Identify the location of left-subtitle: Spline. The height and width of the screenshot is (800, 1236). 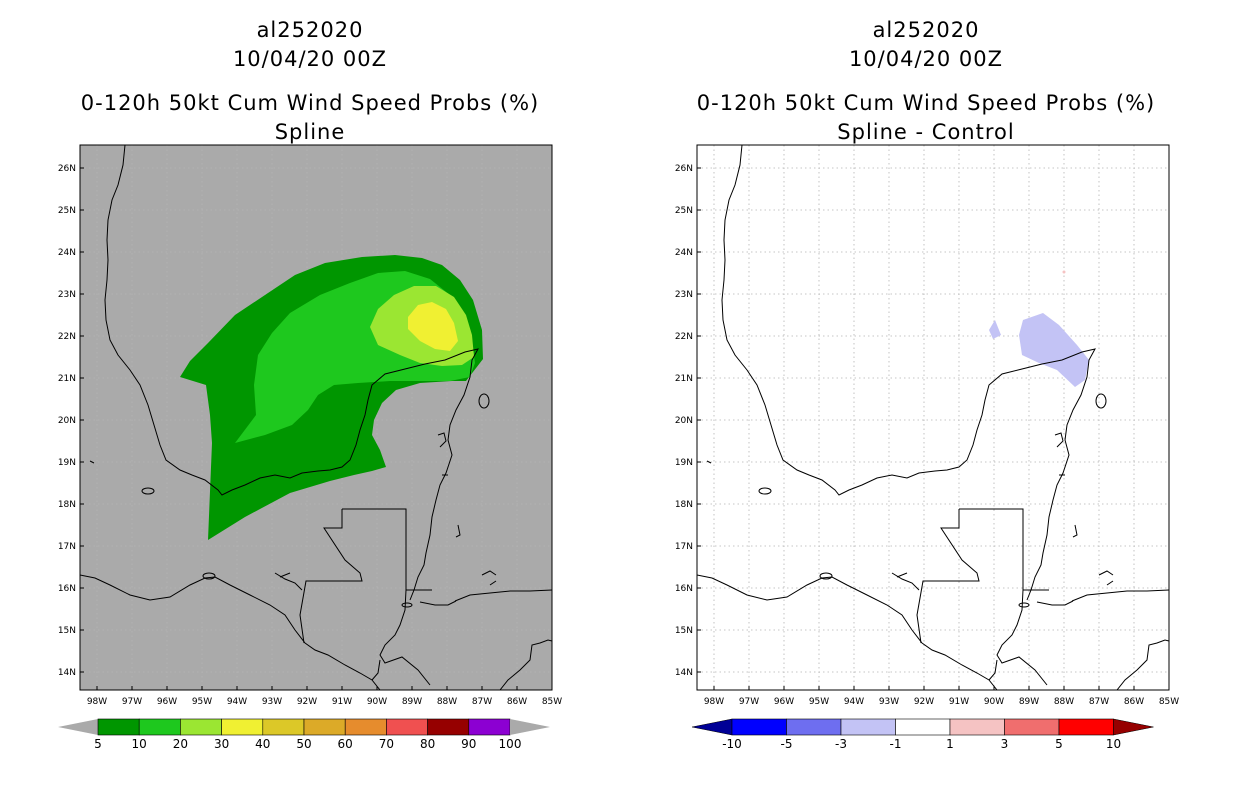
(310, 132).